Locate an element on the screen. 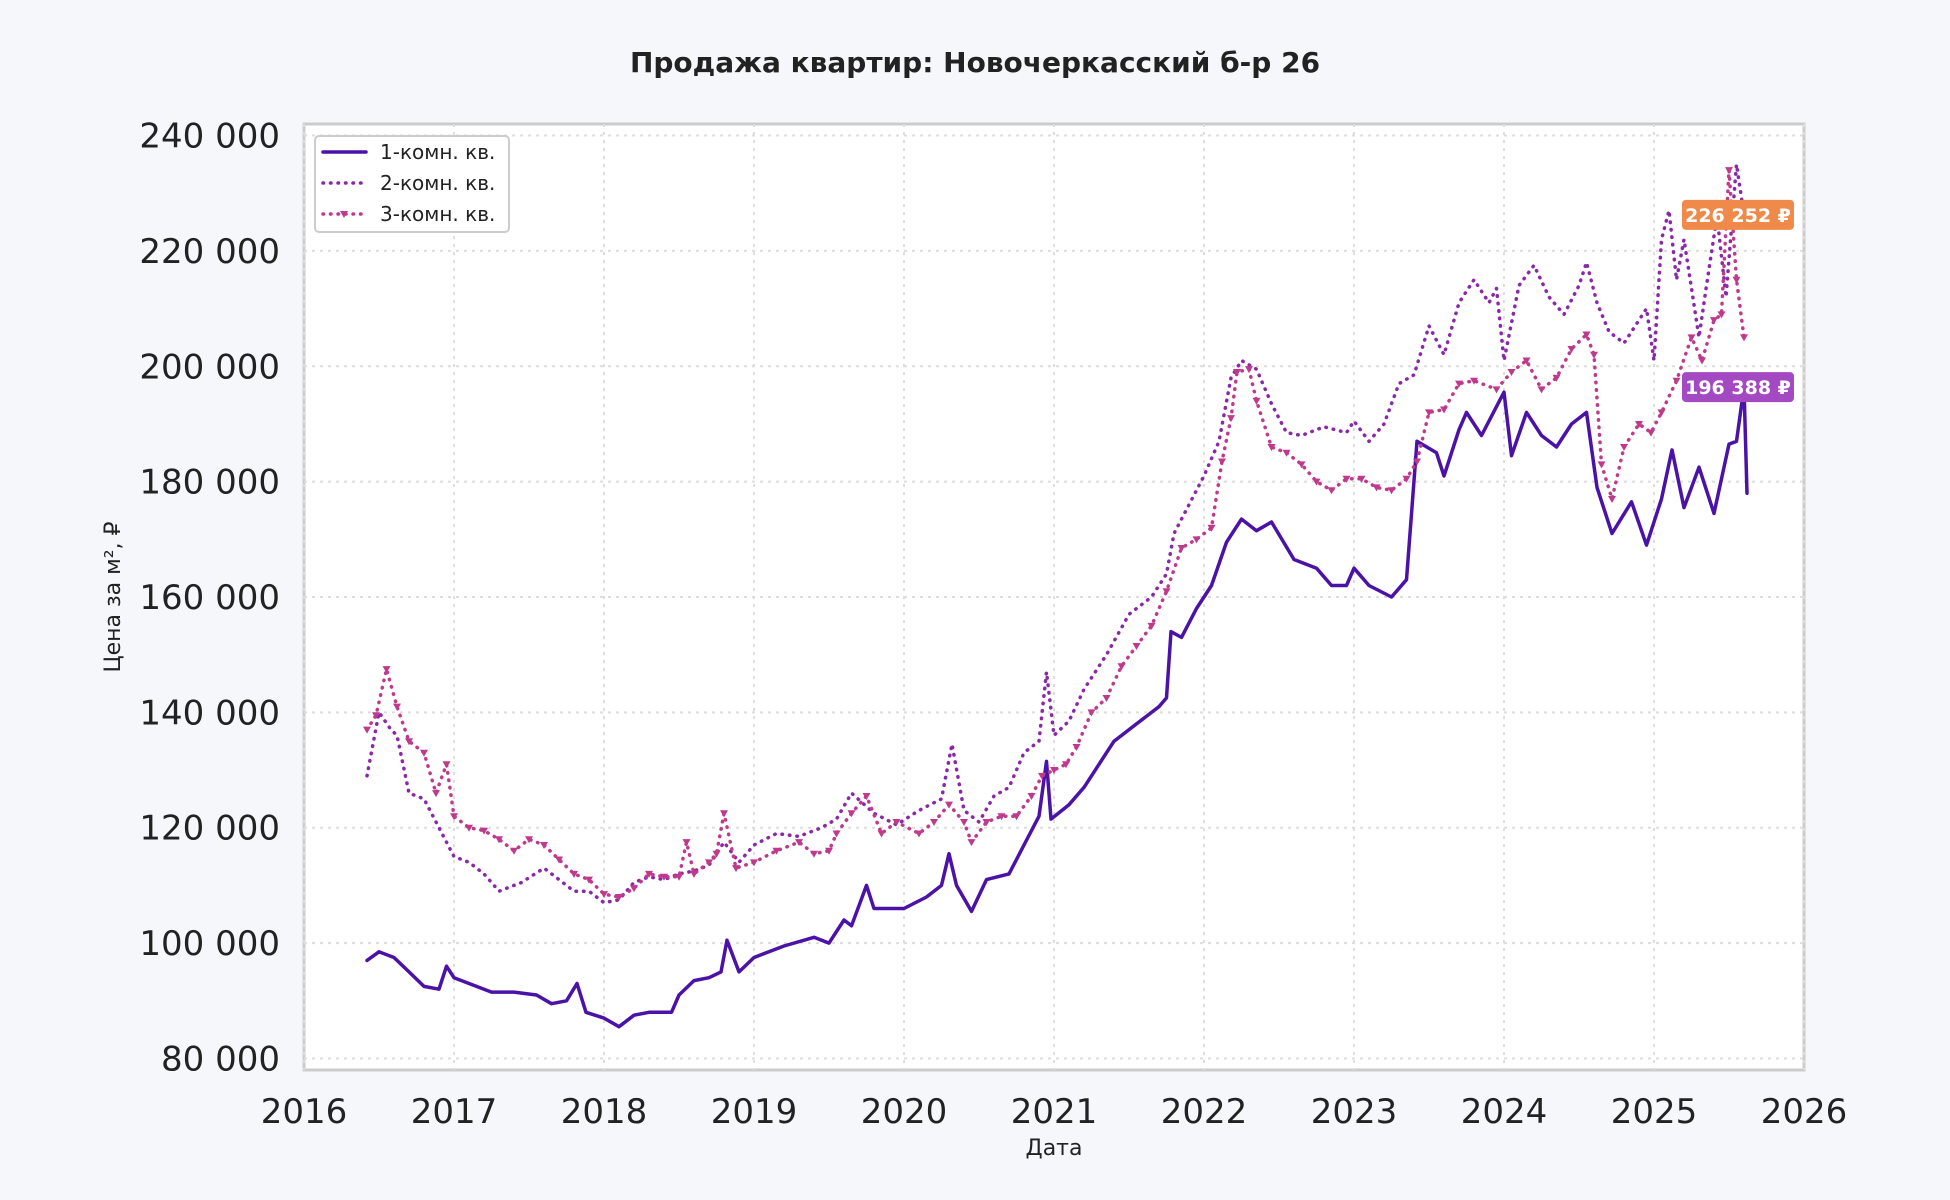  value-badge is located at coordinates (1738, 214).